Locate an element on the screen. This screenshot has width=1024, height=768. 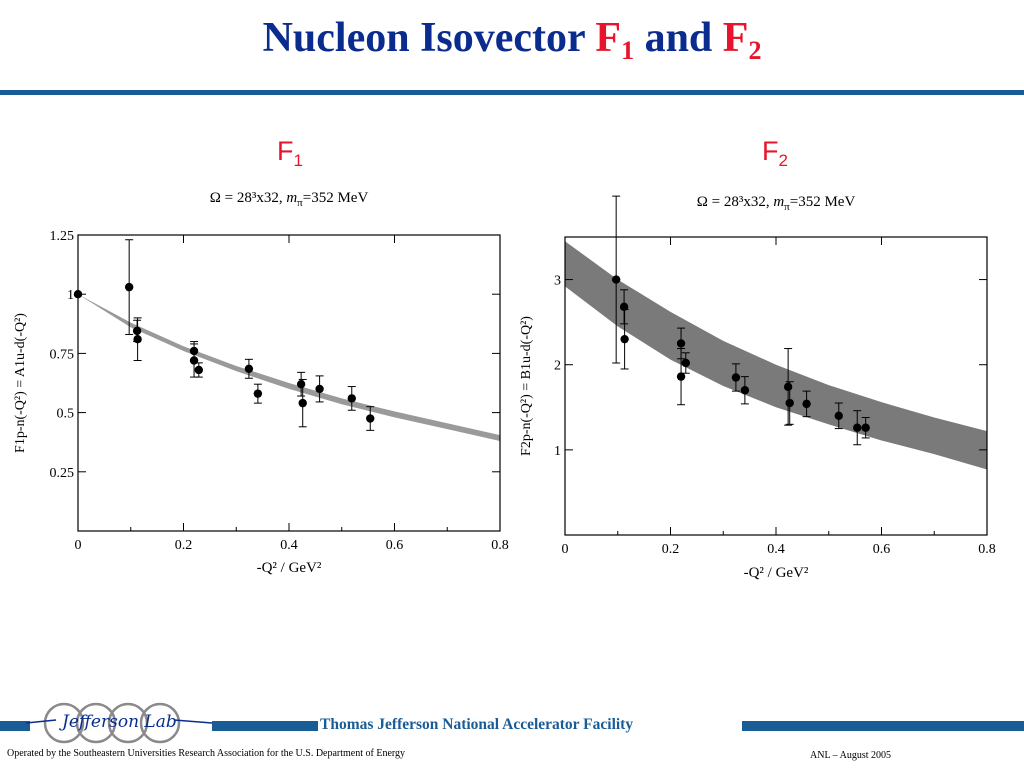
title-f1: F1 is located at coordinates (615, 40).